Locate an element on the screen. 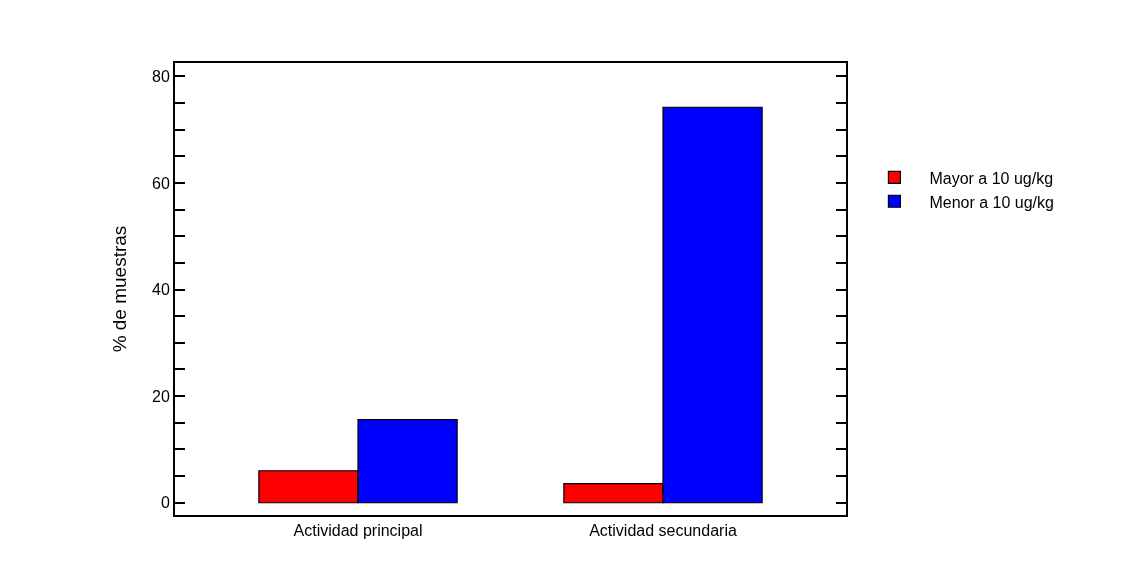 This screenshot has height=567, width=1136. y-tick-label: 20 is located at coordinates (161, 396).